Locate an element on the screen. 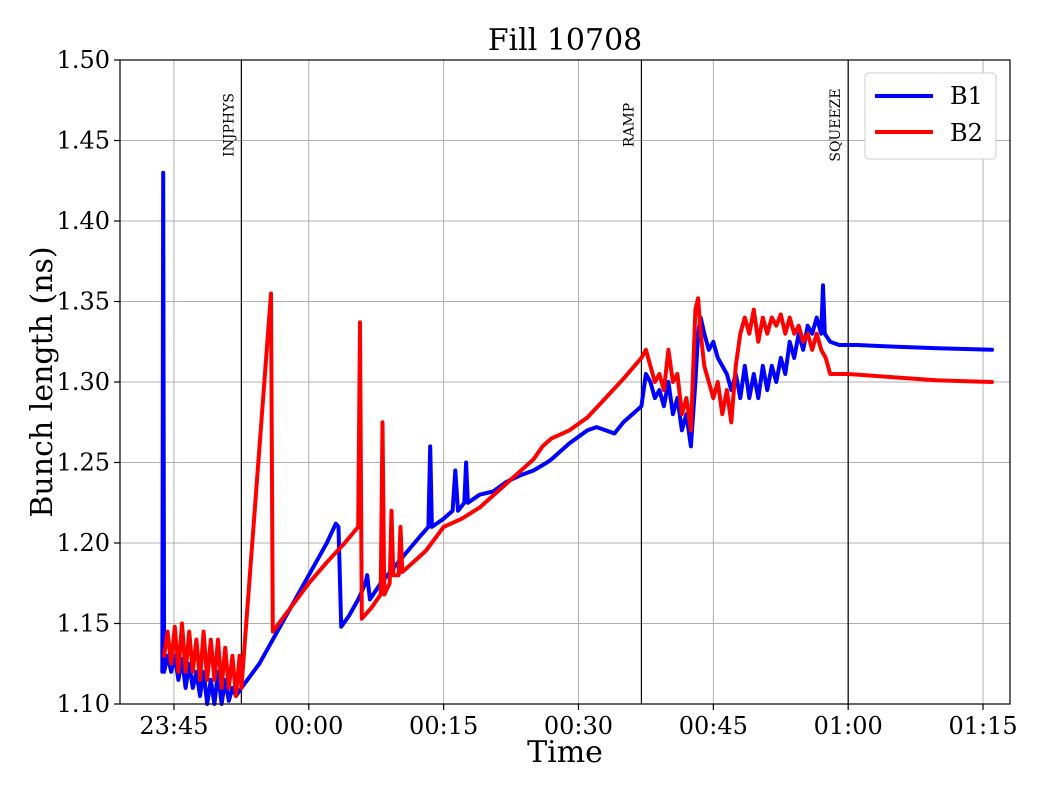 The width and height of the screenshot is (1040, 800). x-tick-label: 00:30 is located at coordinates (578, 726).